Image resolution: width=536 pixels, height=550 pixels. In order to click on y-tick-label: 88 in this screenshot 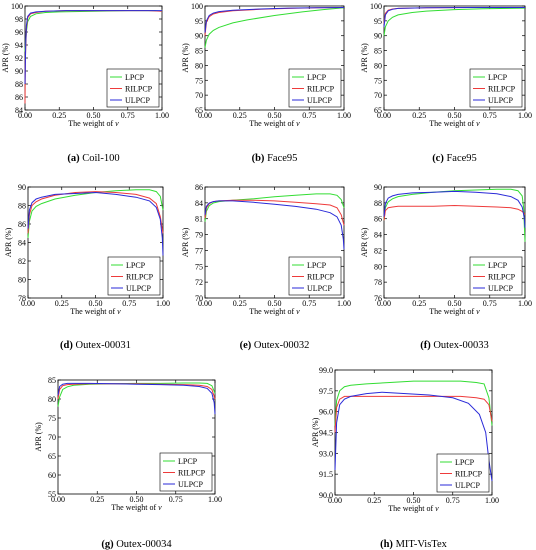, I will do `click(19, 84)`.